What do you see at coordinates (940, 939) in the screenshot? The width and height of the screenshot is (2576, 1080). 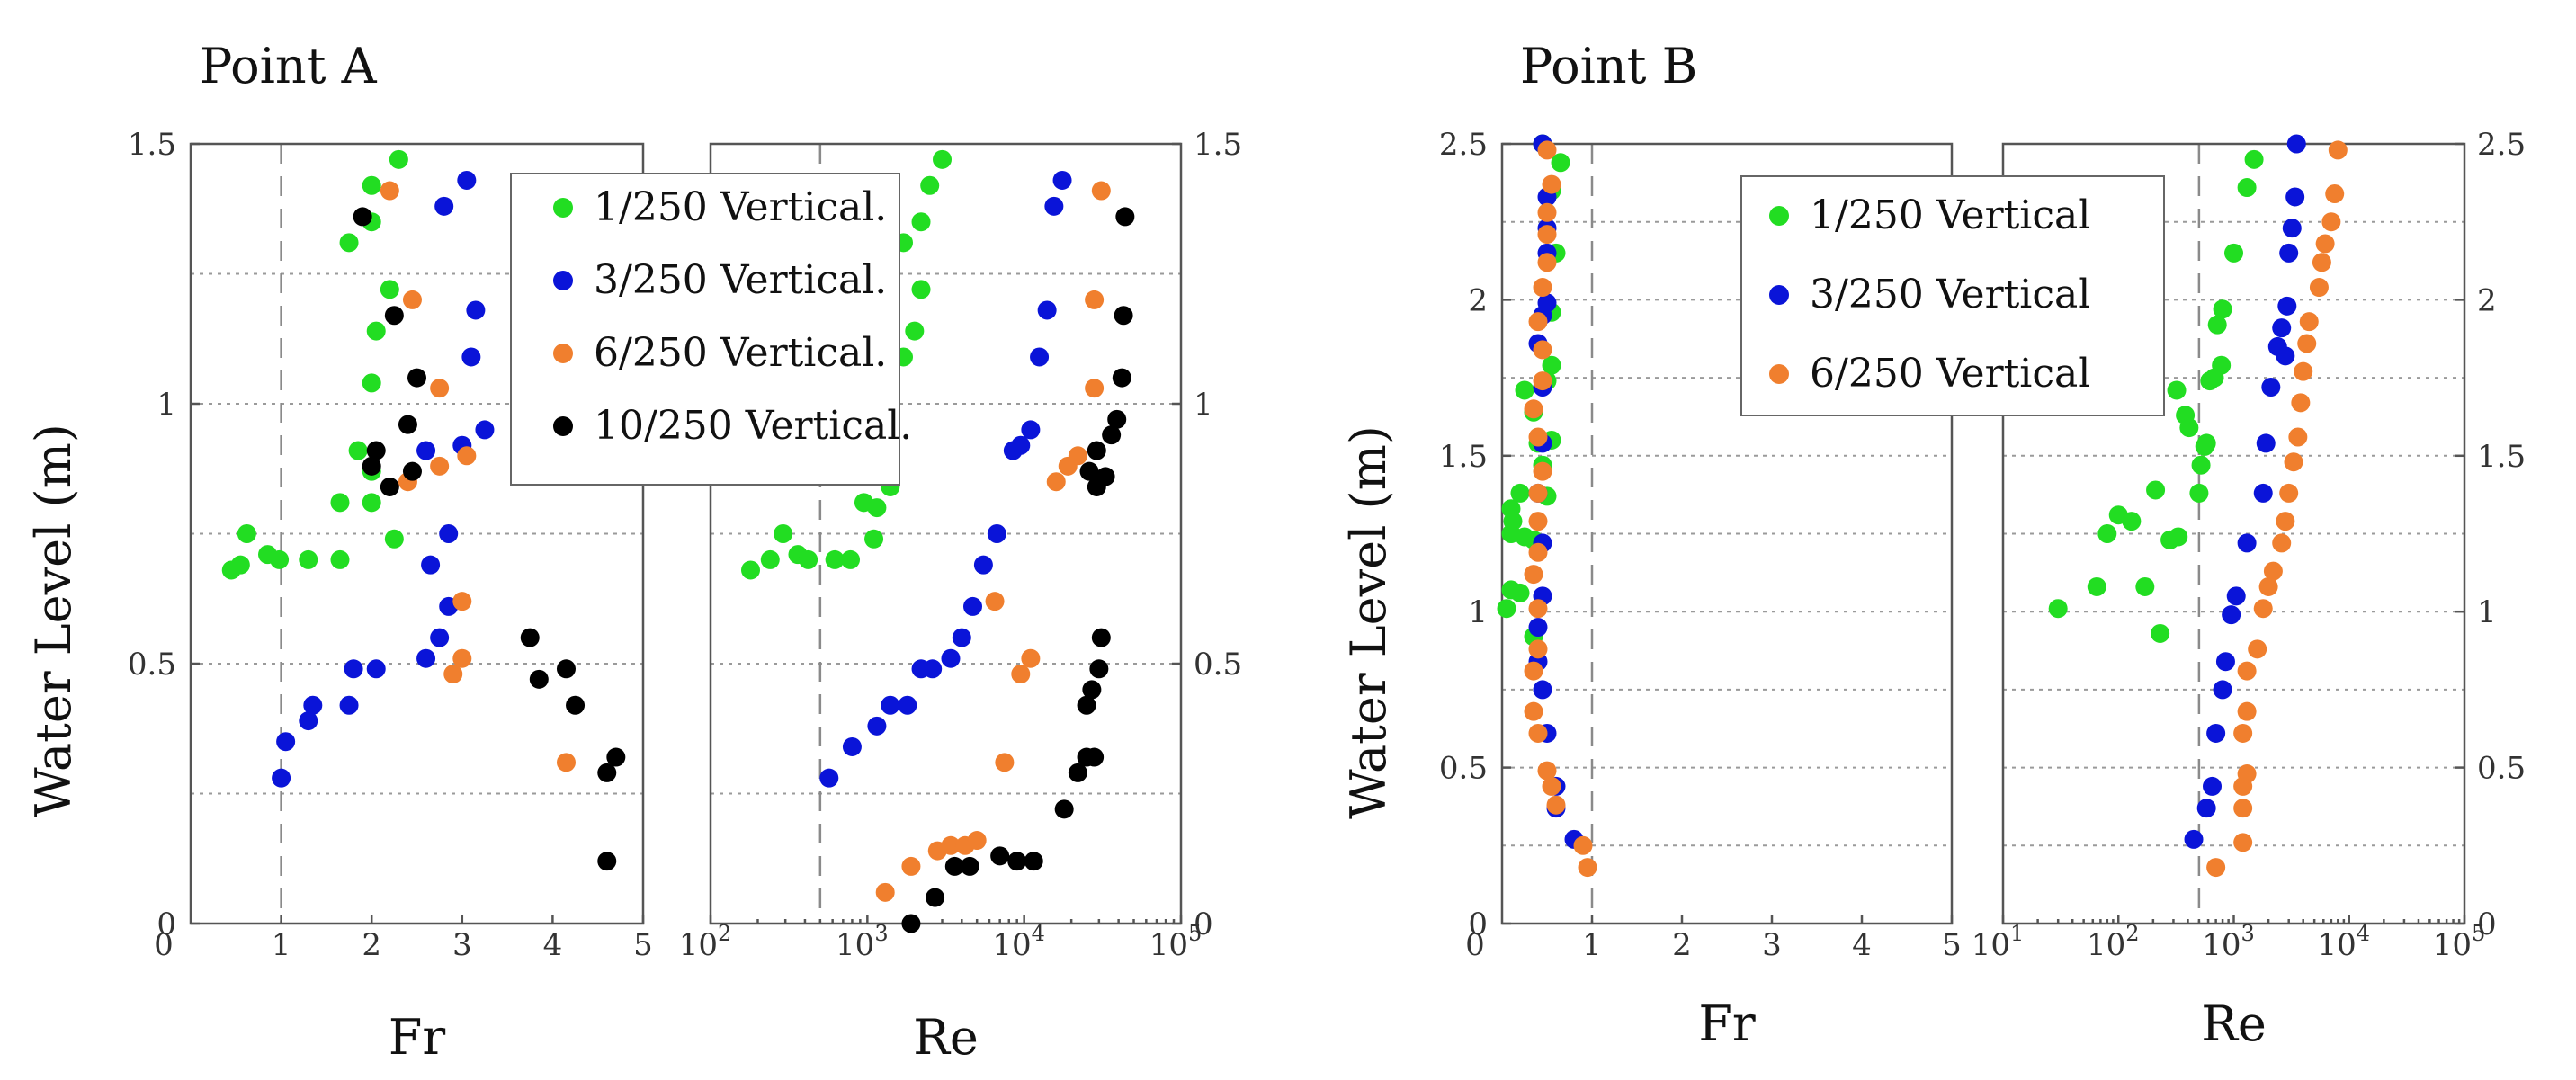 I see `point-a-re-x-ticks: 10² 10³ 10⁴ 10⁵` at bounding box center [940, 939].